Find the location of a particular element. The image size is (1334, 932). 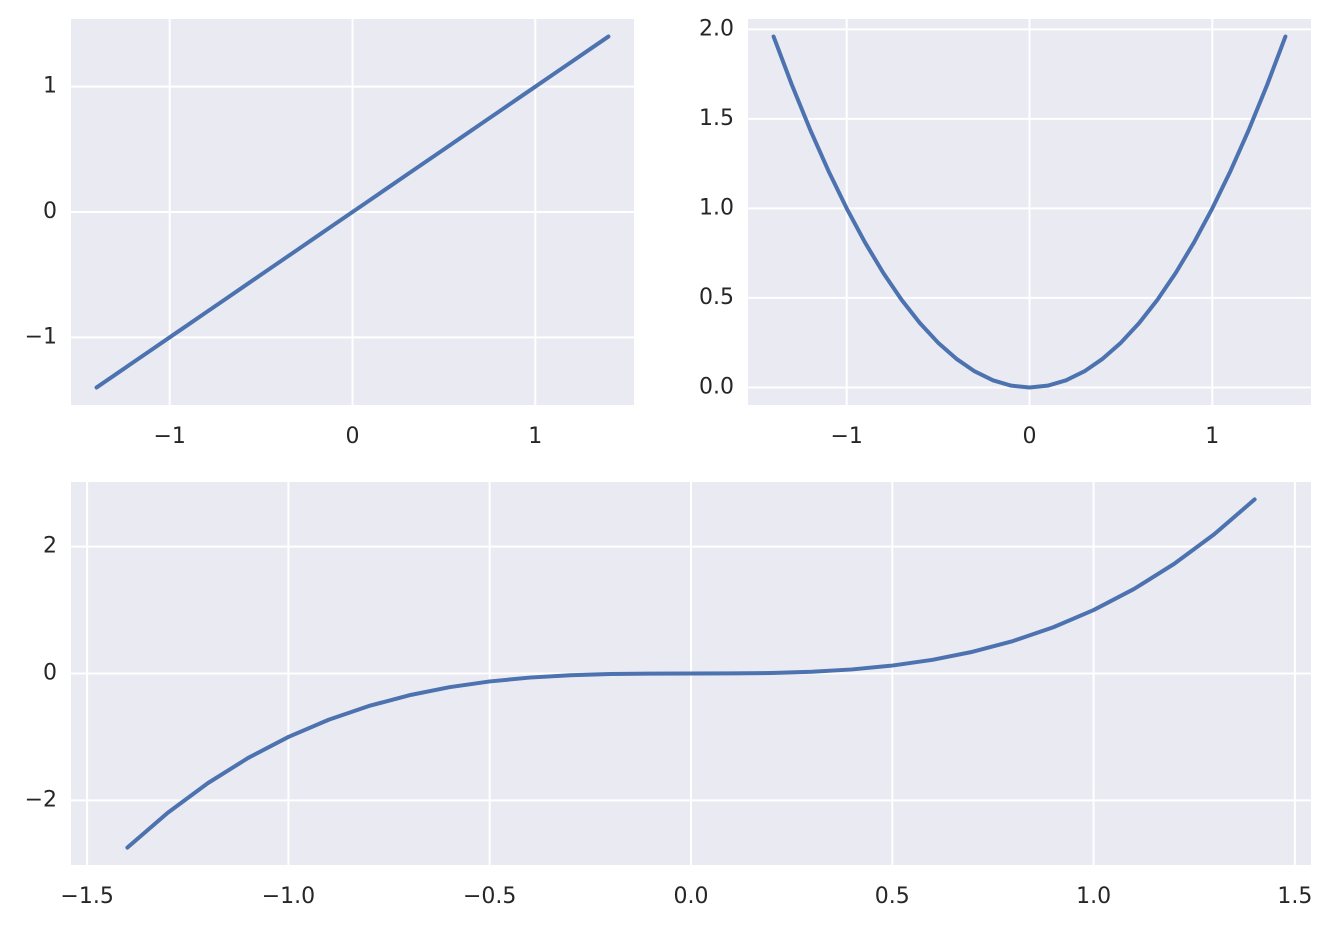

x-tick-label: 0.5 is located at coordinates (892, 896).